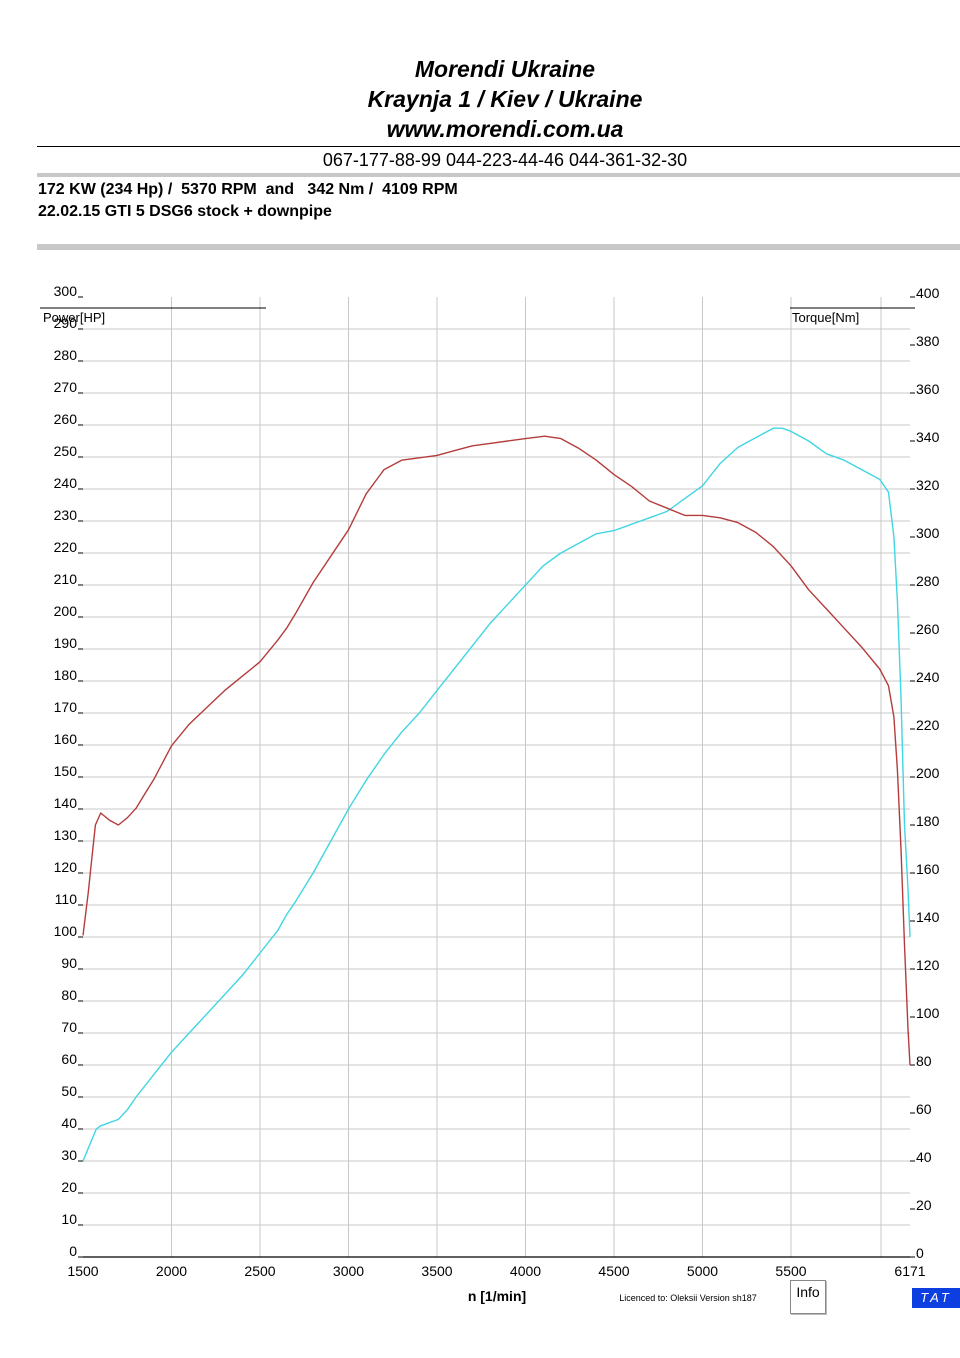 This screenshot has width=960, height=1358. I want to click on info-button: Info, so click(808, 1297).